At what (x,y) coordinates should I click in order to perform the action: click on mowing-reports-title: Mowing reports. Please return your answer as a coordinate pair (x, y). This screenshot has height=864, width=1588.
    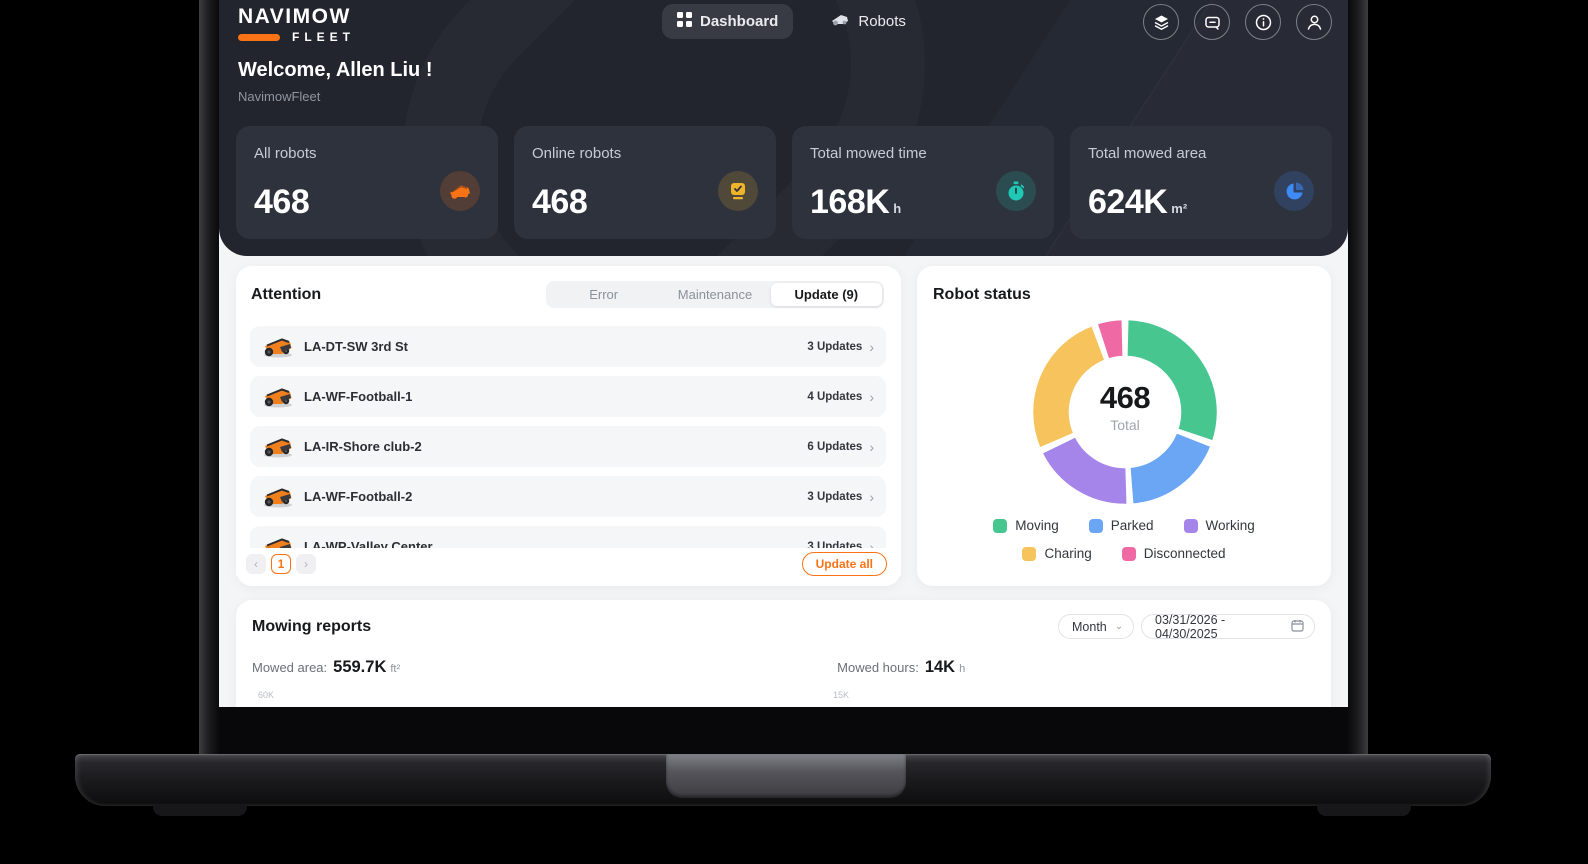
    Looking at the image, I should click on (312, 626).